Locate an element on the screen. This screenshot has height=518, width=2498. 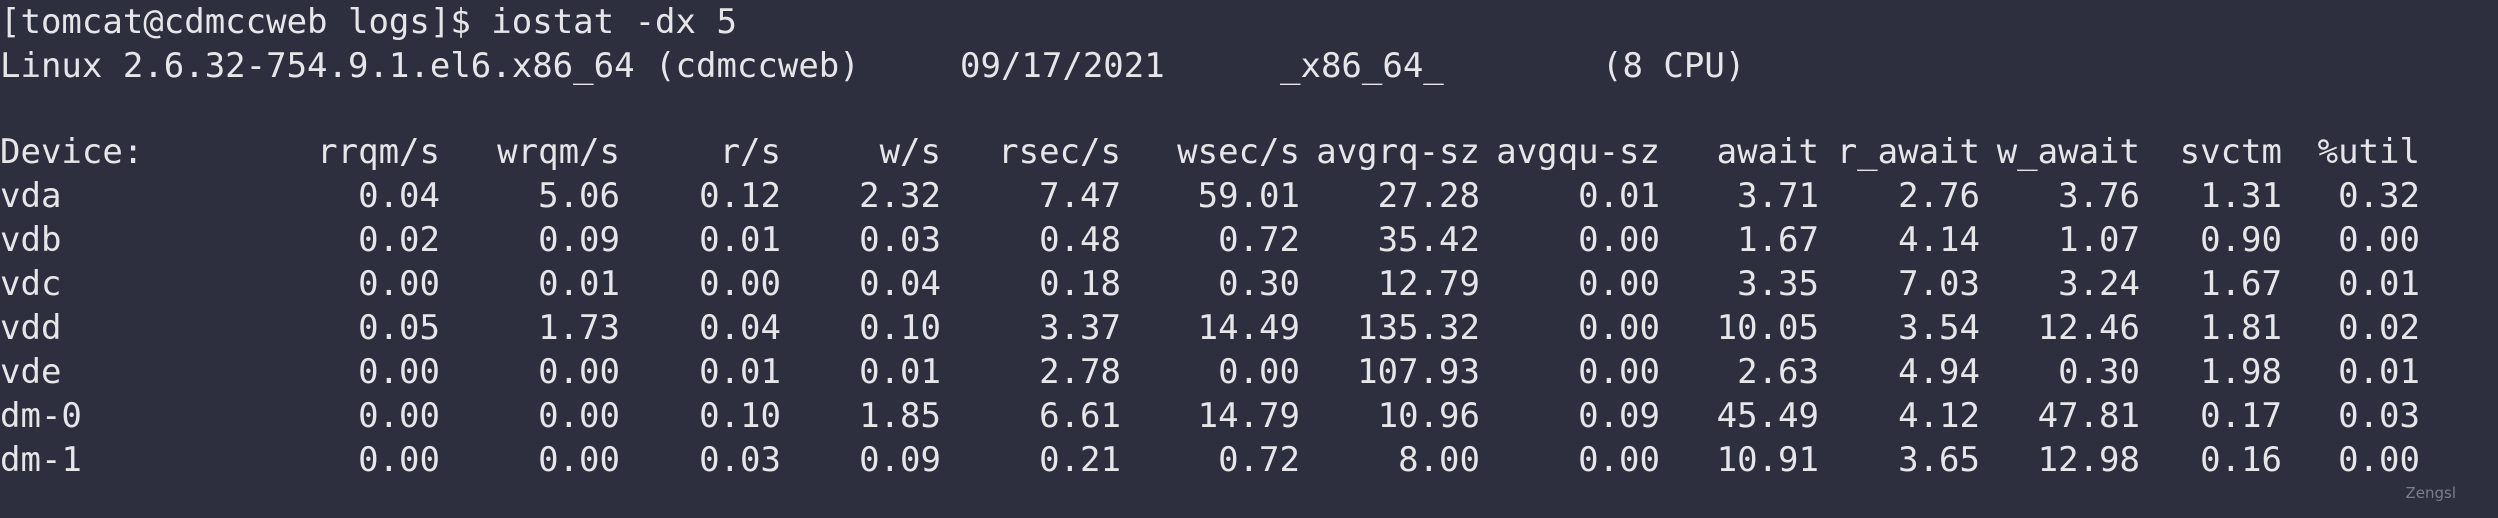
stat-value: 4.12 is located at coordinates (1939, 416).